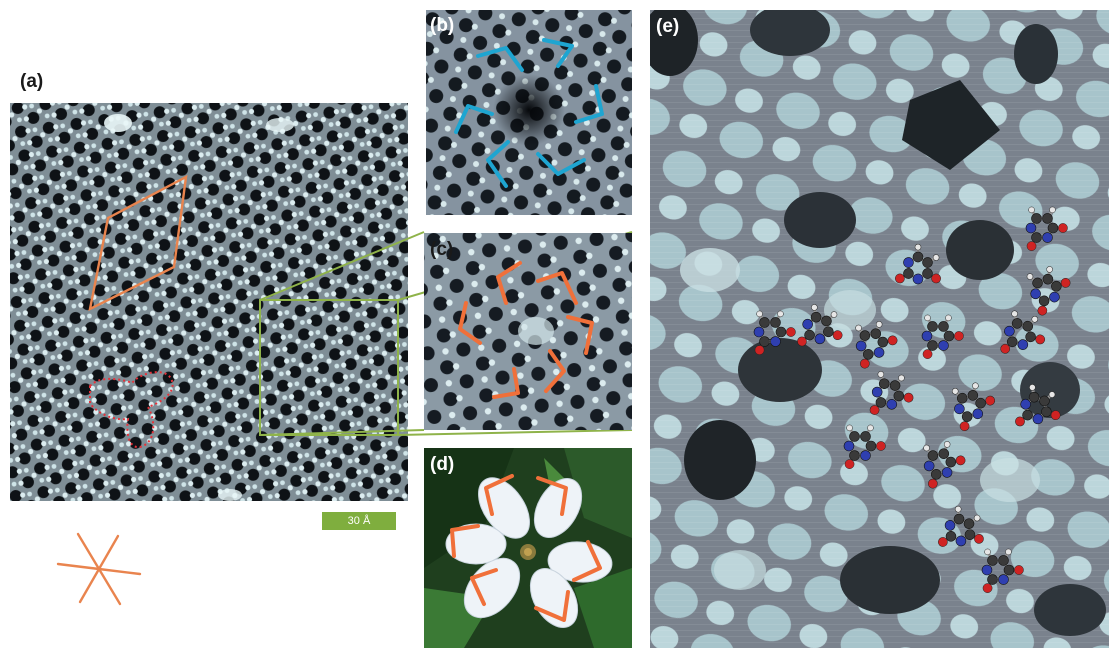  Describe the element at coordinates (131, 410) in the screenshot. I see `dotted-molecule-outline` at that location.